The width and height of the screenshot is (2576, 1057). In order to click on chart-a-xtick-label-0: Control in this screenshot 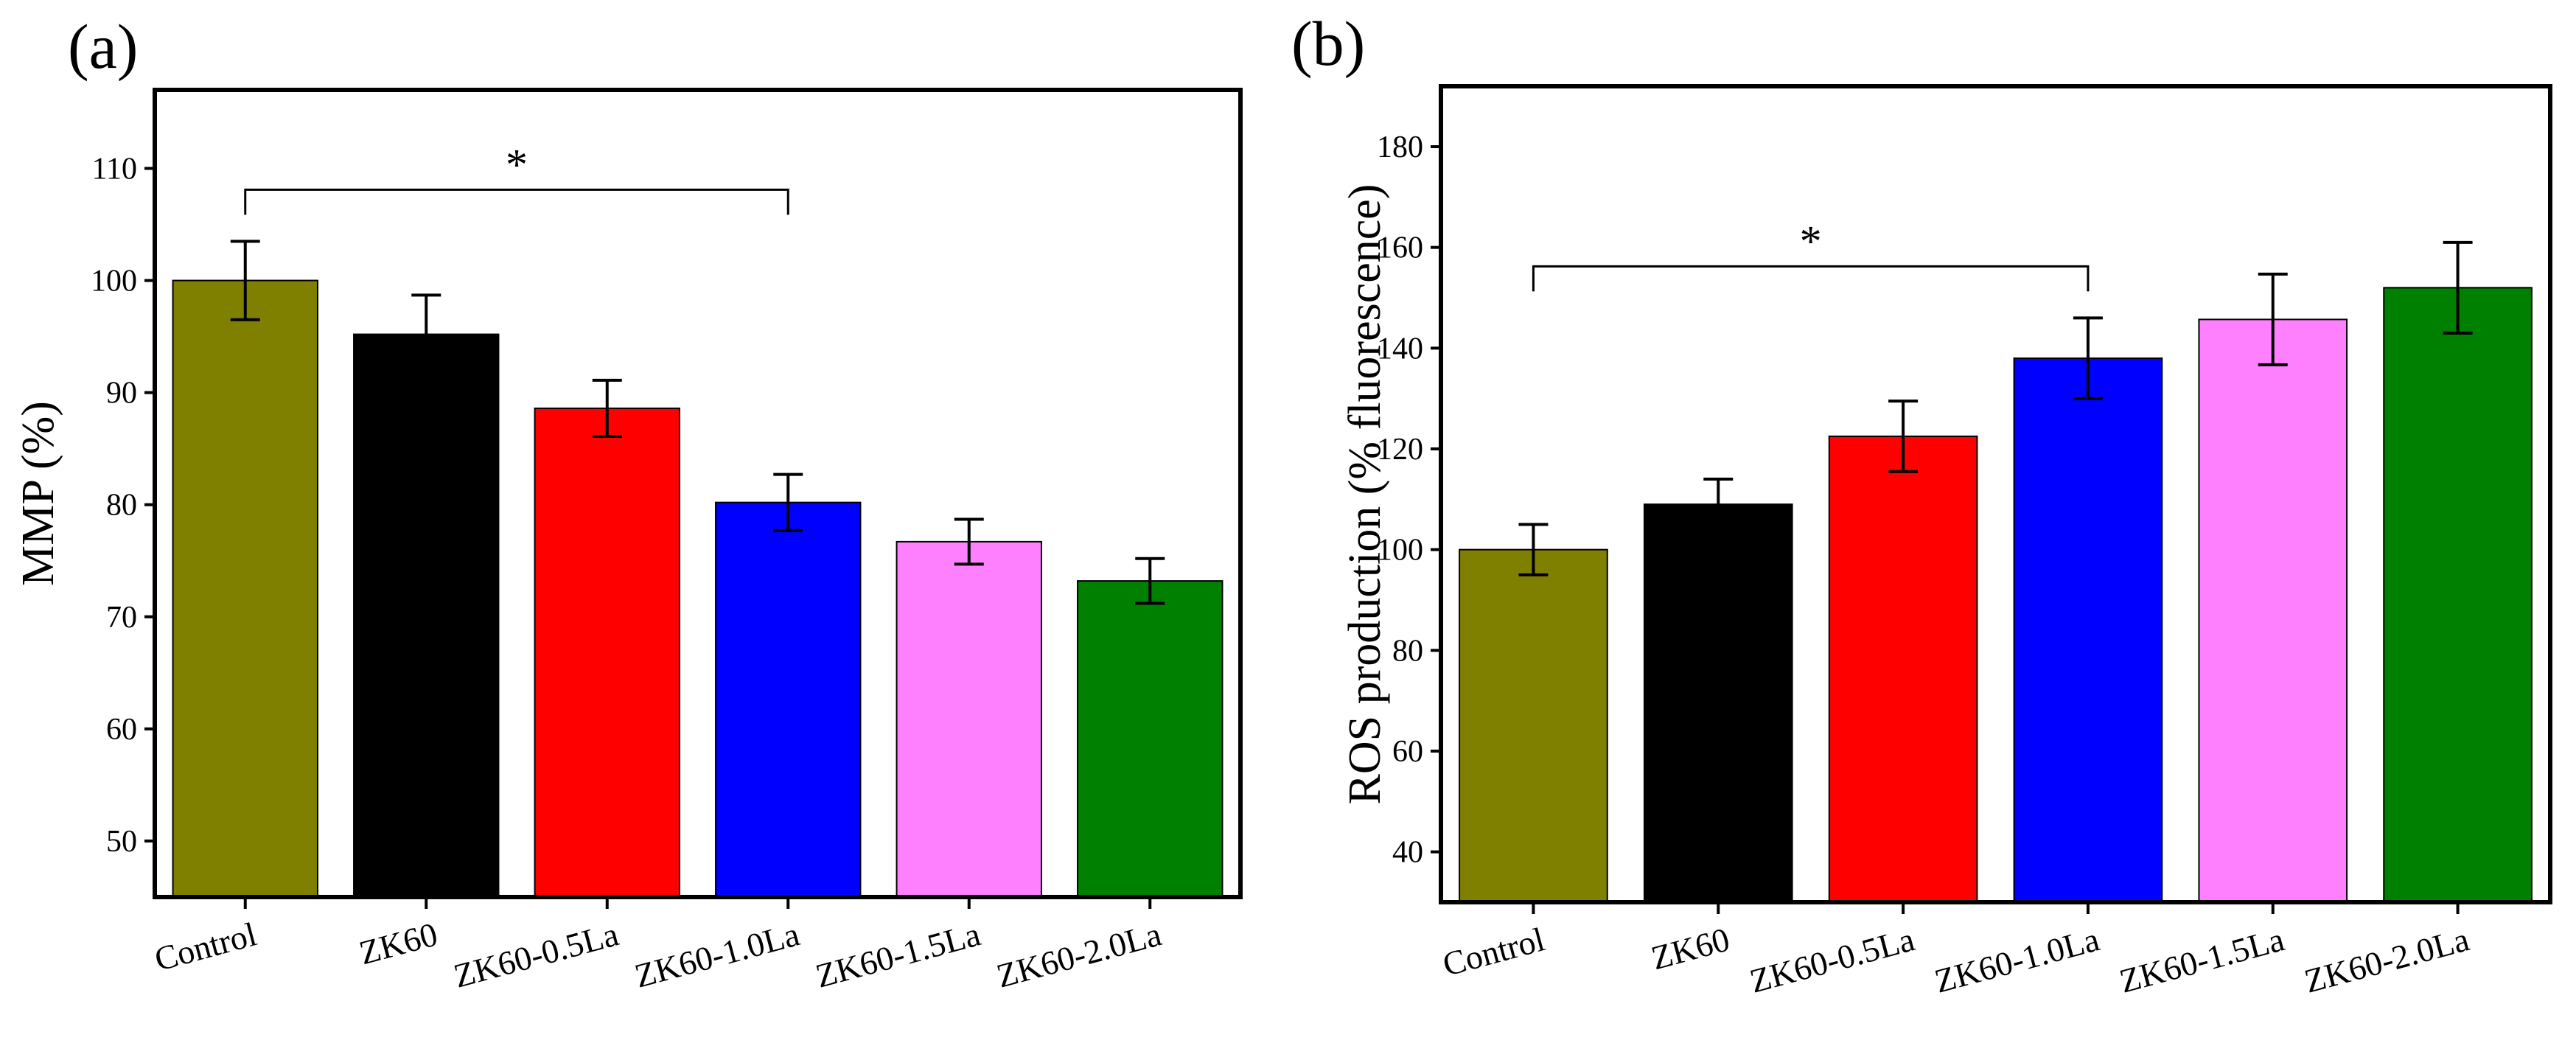, I will do `click(205, 946)`.